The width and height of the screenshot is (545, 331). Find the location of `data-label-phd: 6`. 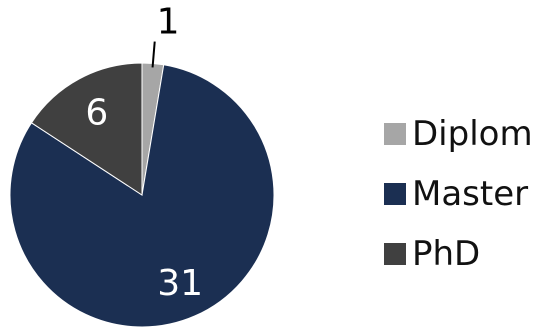

data-label-phd: 6 is located at coordinates (96, 112).